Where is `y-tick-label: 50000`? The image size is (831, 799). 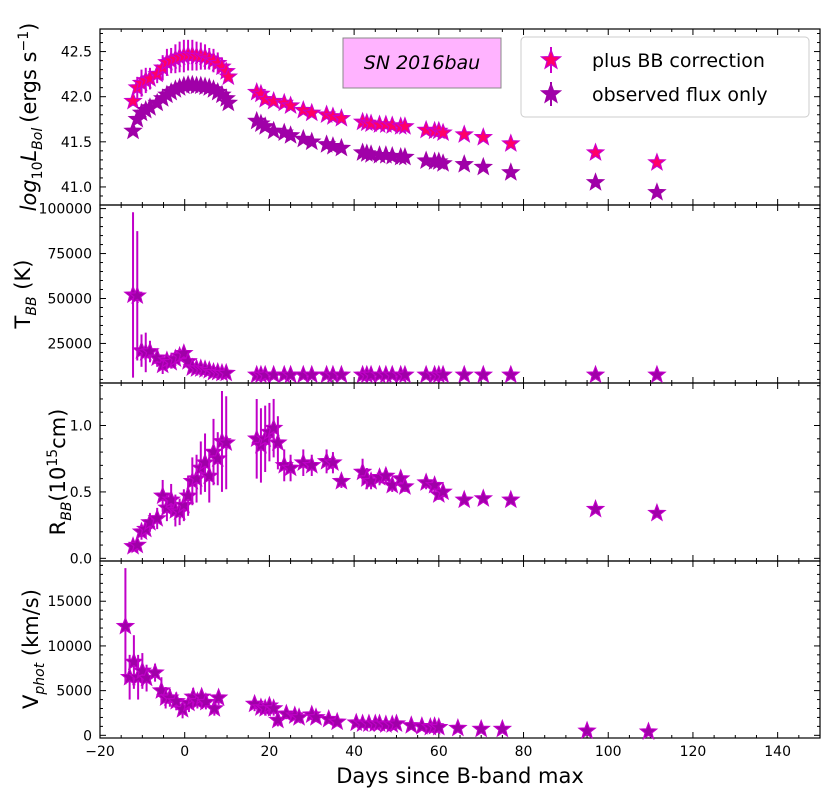
y-tick-label: 50000 is located at coordinates (69, 299).